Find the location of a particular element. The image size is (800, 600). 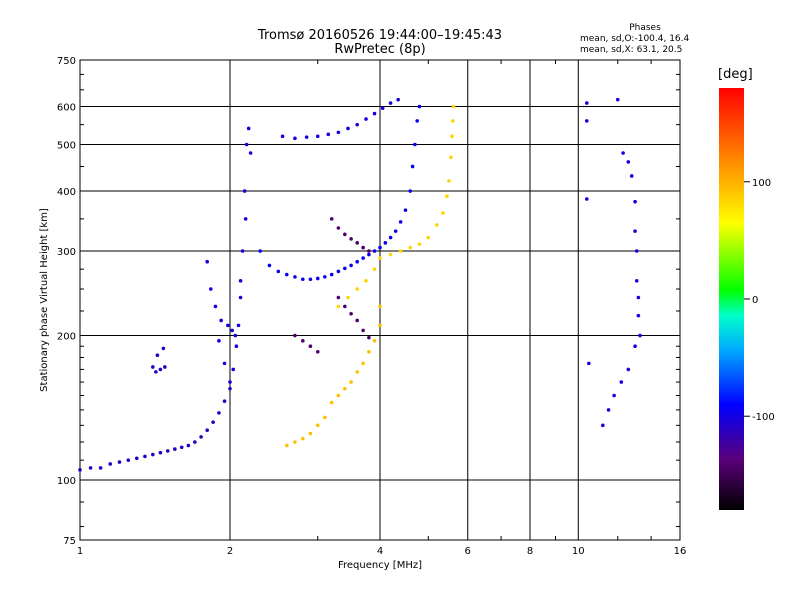

x-tick-label: 6 is located at coordinates (468, 551).